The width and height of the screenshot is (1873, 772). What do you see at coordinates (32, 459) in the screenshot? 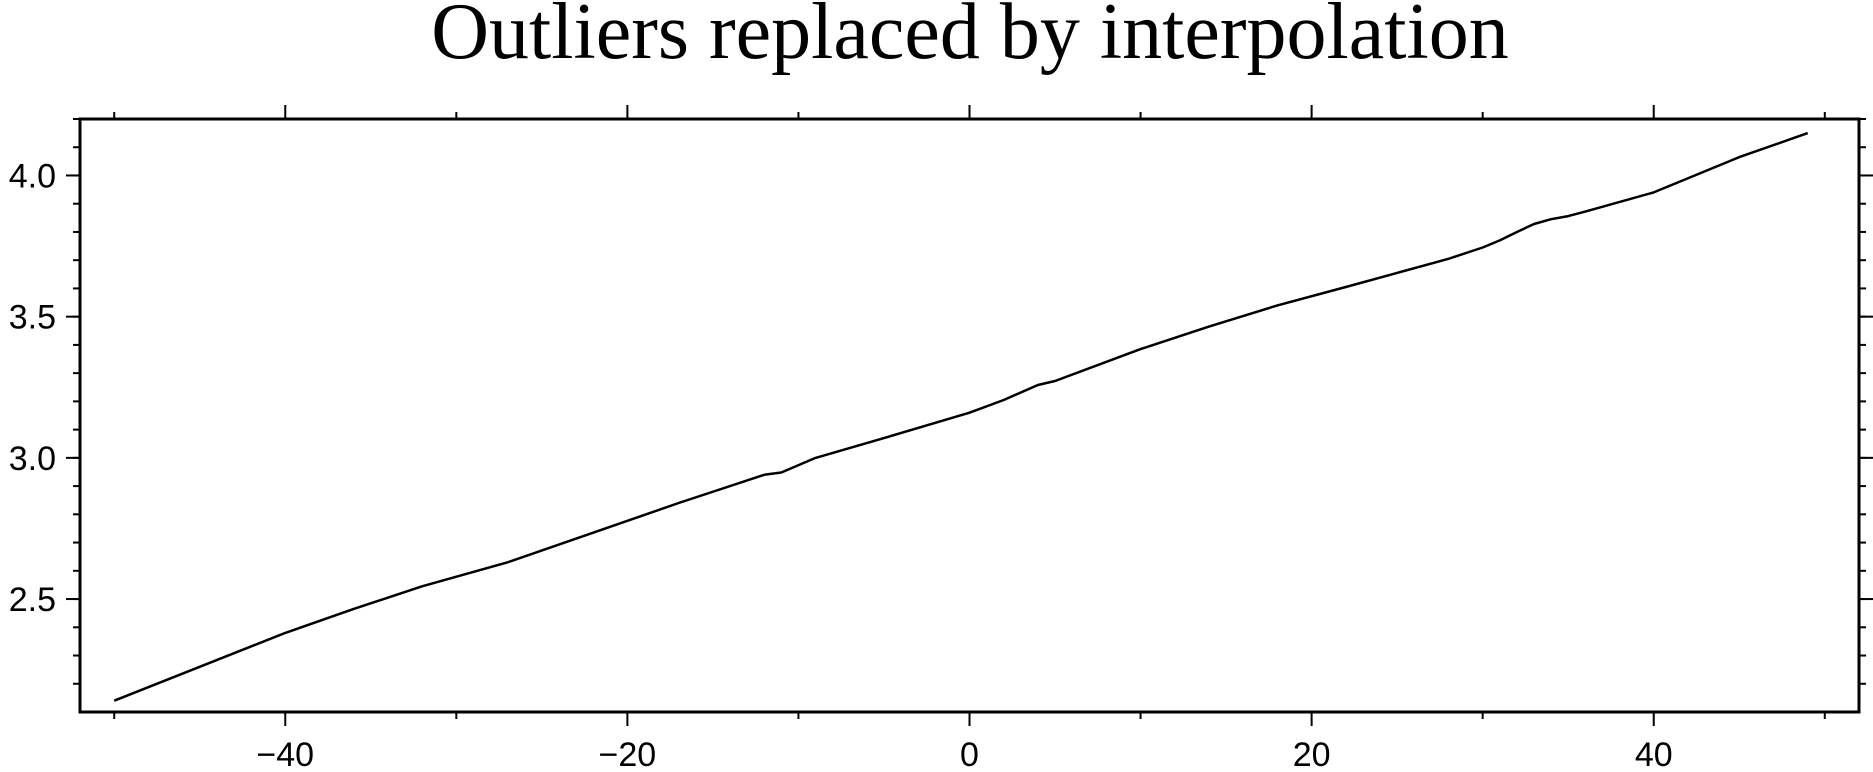
I see `y-tick-label: 3.0` at bounding box center [32, 459].